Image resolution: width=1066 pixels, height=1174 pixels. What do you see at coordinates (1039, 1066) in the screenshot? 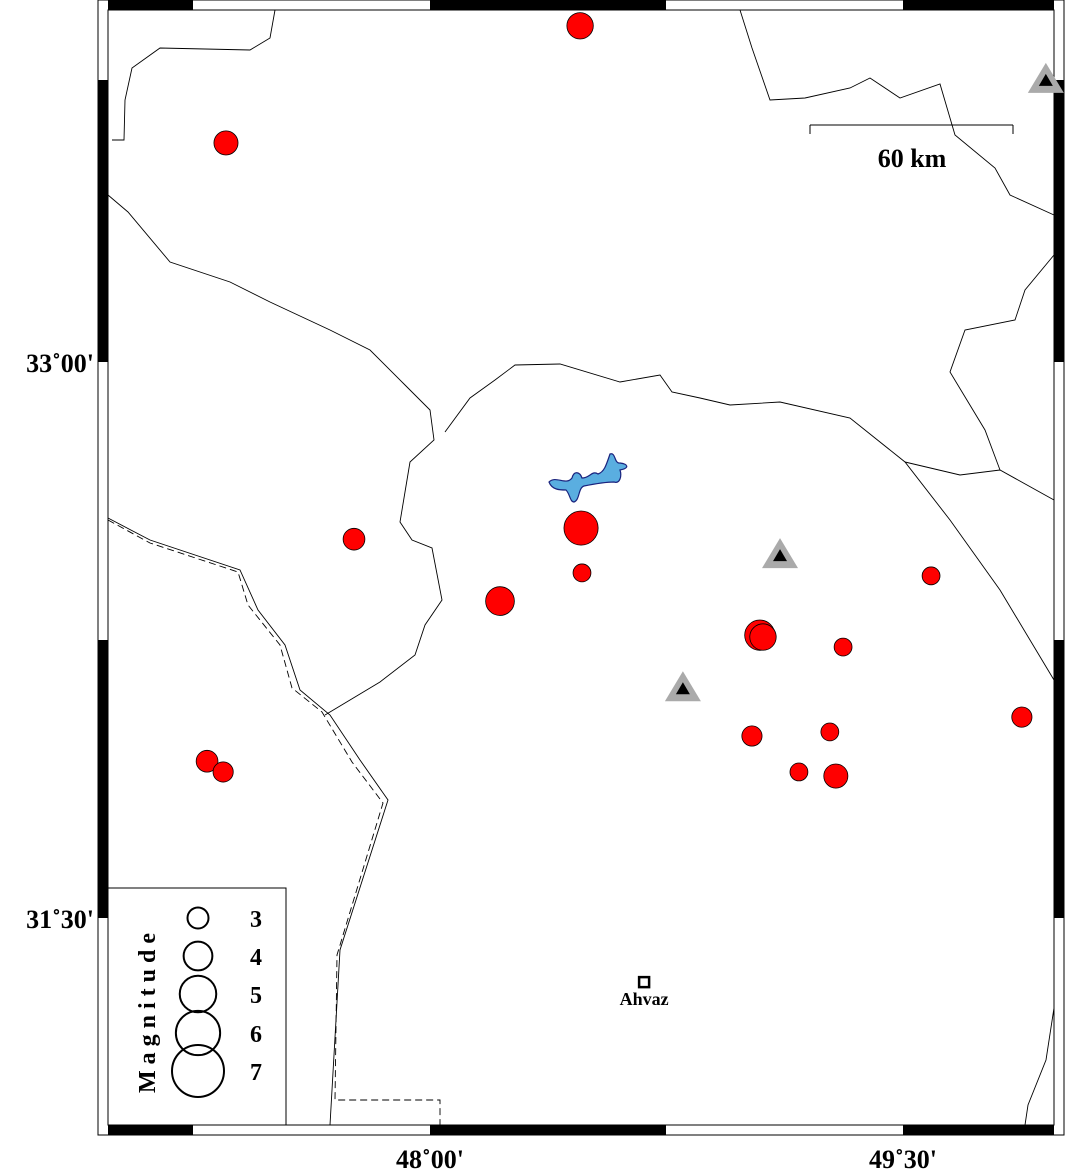
I see `border-south-east` at bounding box center [1039, 1066].